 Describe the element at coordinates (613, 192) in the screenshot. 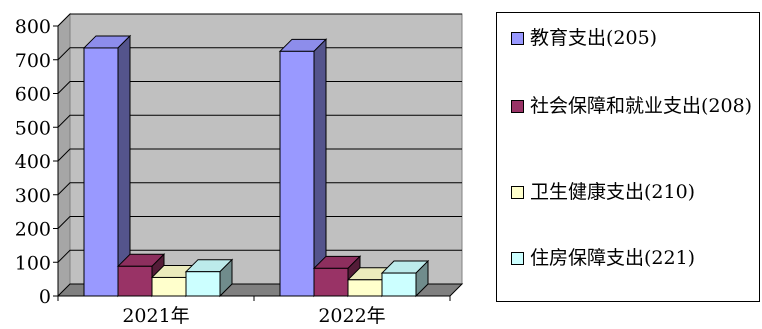

I see `legend-label-health: 卫生健康支出(210)` at that location.